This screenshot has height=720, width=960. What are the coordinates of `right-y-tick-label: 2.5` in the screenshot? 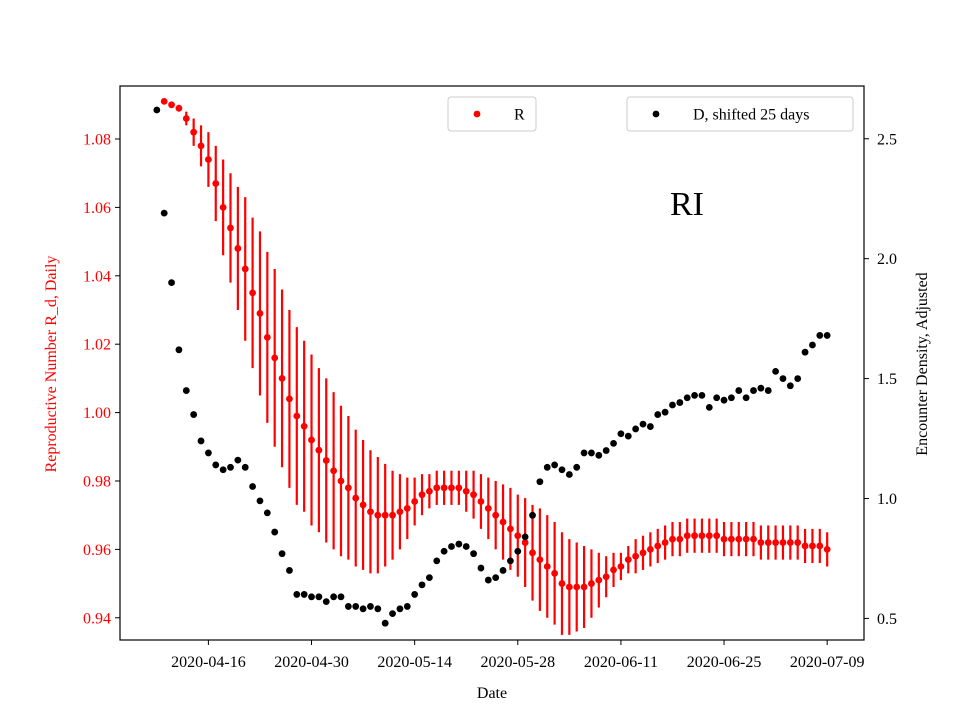 It's located at (887, 139).